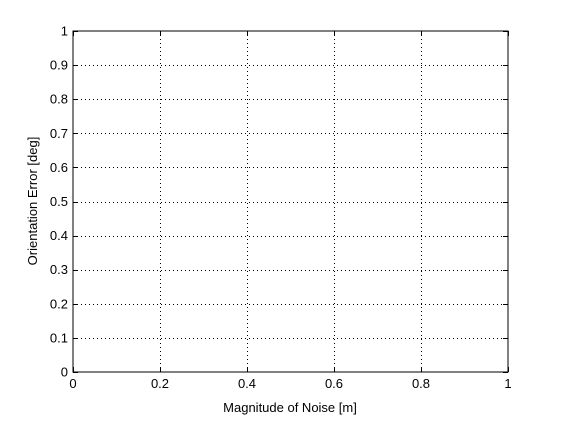 The width and height of the screenshot is (561, 424). What do you see at coordinates (290, 407) in the screenshot?
I see `x-axis-label: Magnitude of Noise [m]` at bounding box center [290, 407].